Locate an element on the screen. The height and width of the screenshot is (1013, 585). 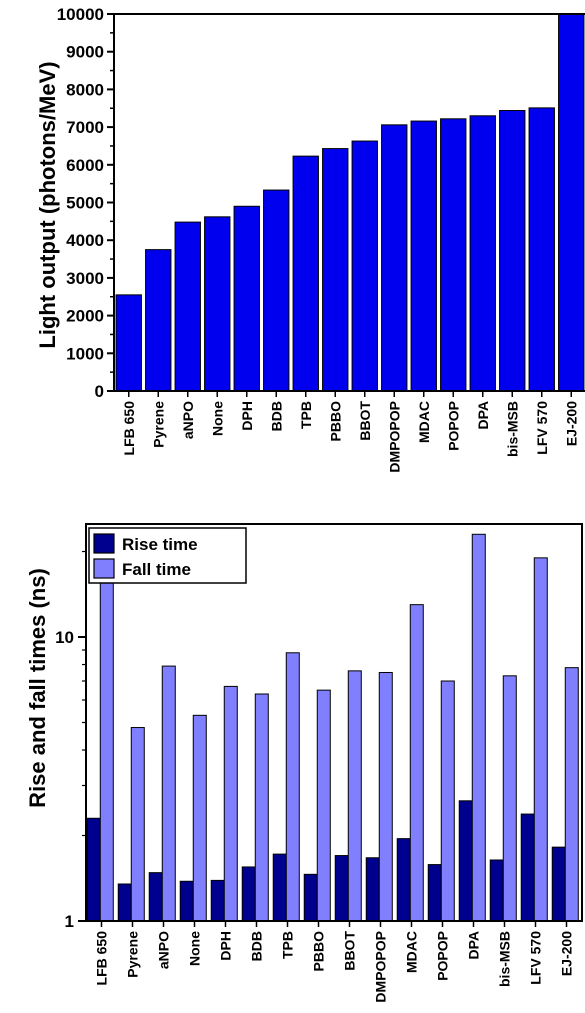
light-output-ytick-label-8: 8000 is located at coordinates (85, 89).